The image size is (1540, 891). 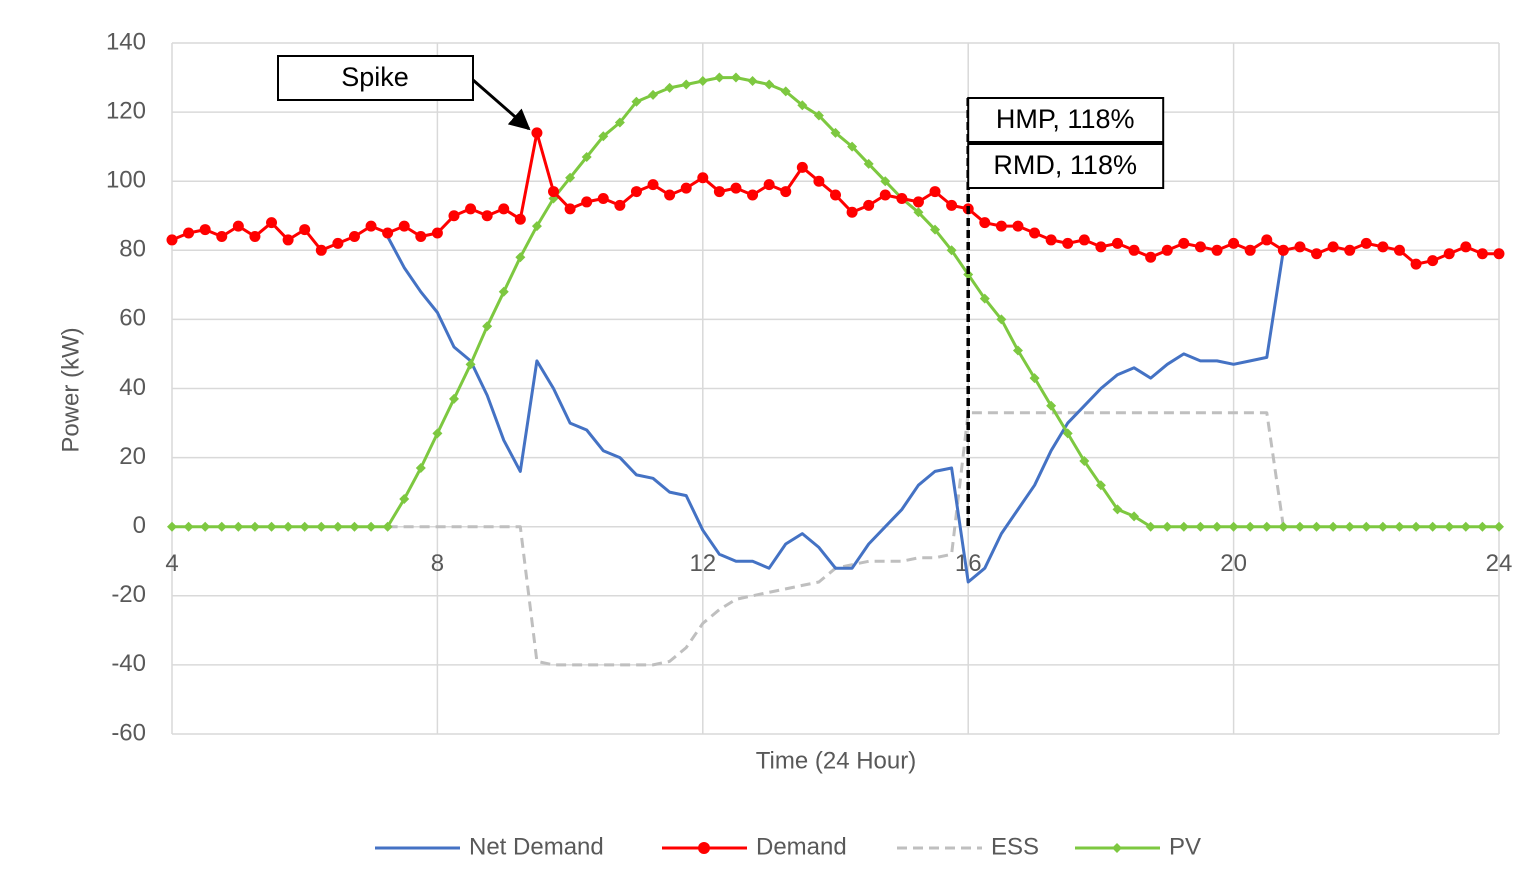 What do you see at coordinates (126, 41) in the screenshot?
I see `y-tick-label: 140` at bounding box center [126, 41].